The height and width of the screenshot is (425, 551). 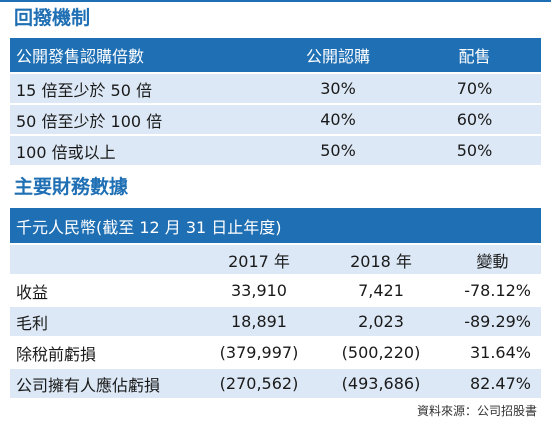 What do you see at coordinates (497, 321) in the screenshot?
I see `cell-change: -89.29%` at bounding box center [497, 321].